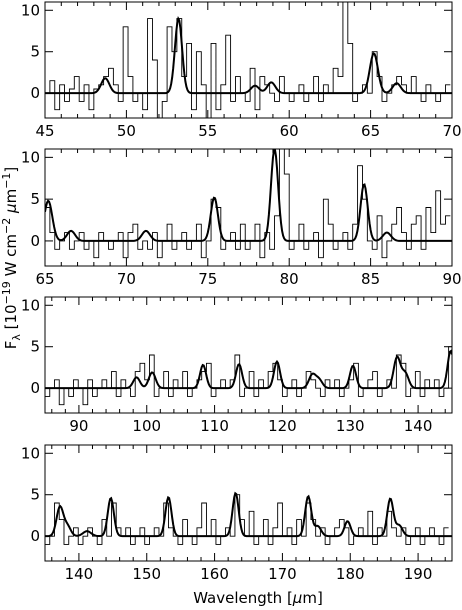 Image resolution: width=462 pixels, height=610 pixels. I want to click on x-tick-label: 75, so click(207, 279).